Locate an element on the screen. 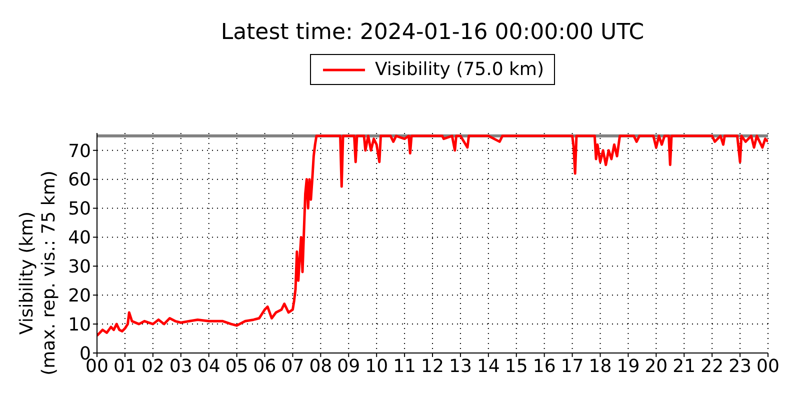 This screenshot has width=800, height=400. x-tick-label: 00 is located at coordinates (768, 366).